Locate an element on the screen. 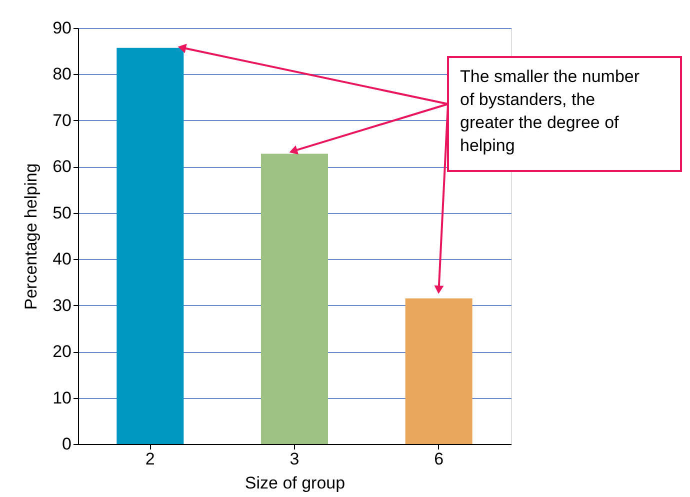  y-tick-label: 60 is located at coordinates (62, 166).